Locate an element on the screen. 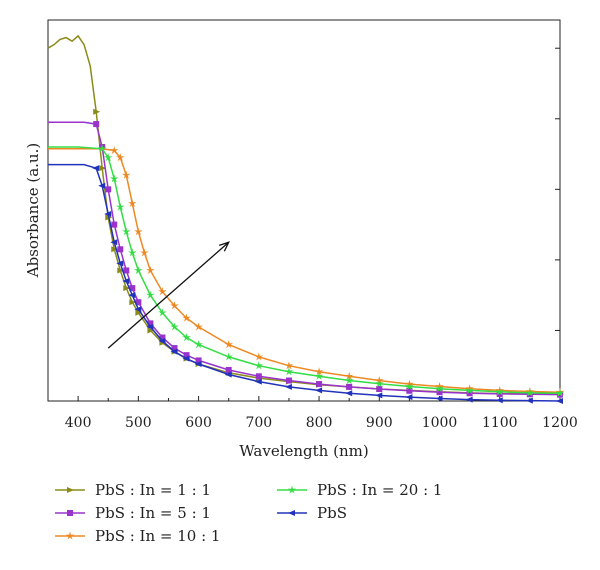 This screenshot has height=570, width=600. x-tick-label: 800 is located at coordinates (319, 423).